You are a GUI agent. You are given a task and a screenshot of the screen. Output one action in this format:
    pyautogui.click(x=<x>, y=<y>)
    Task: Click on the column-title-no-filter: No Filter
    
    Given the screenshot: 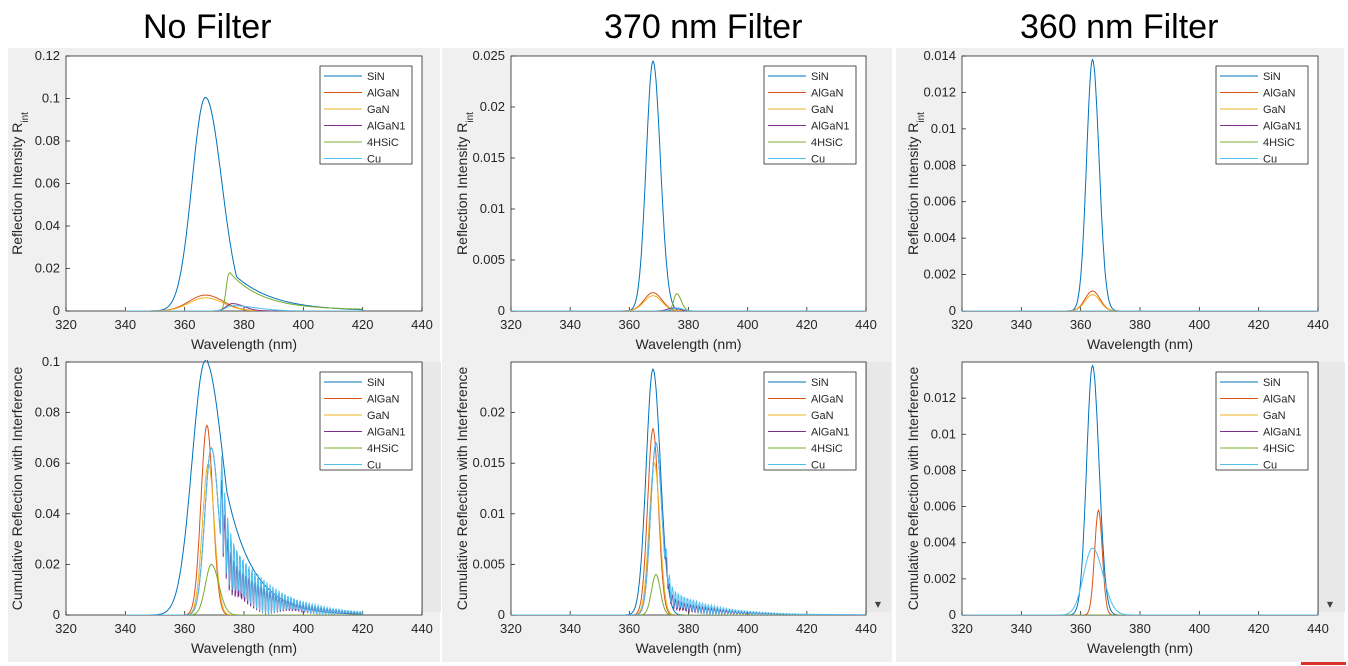 What is the action you would take?
    pyautogui.click(x=207, y=27)
    